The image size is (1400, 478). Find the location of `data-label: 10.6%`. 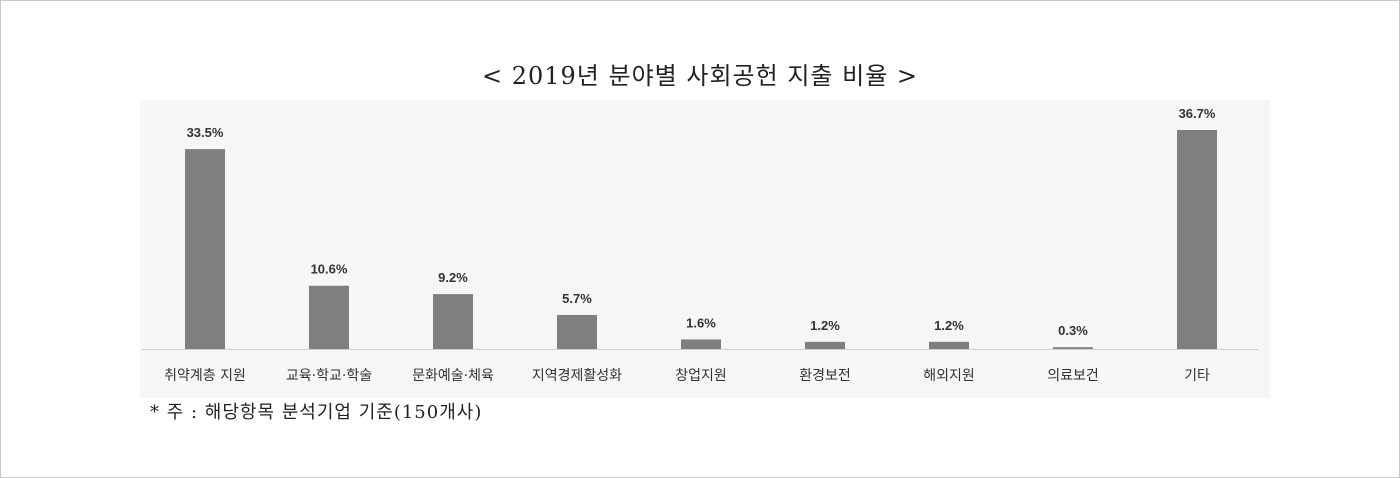

data-label: 10.6% is located at coordinates (329, 269).